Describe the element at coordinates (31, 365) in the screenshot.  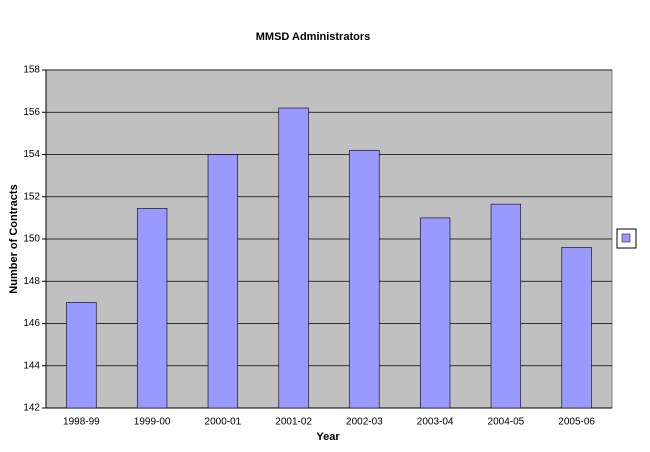
I see `y-tick-label: 144` at that location.